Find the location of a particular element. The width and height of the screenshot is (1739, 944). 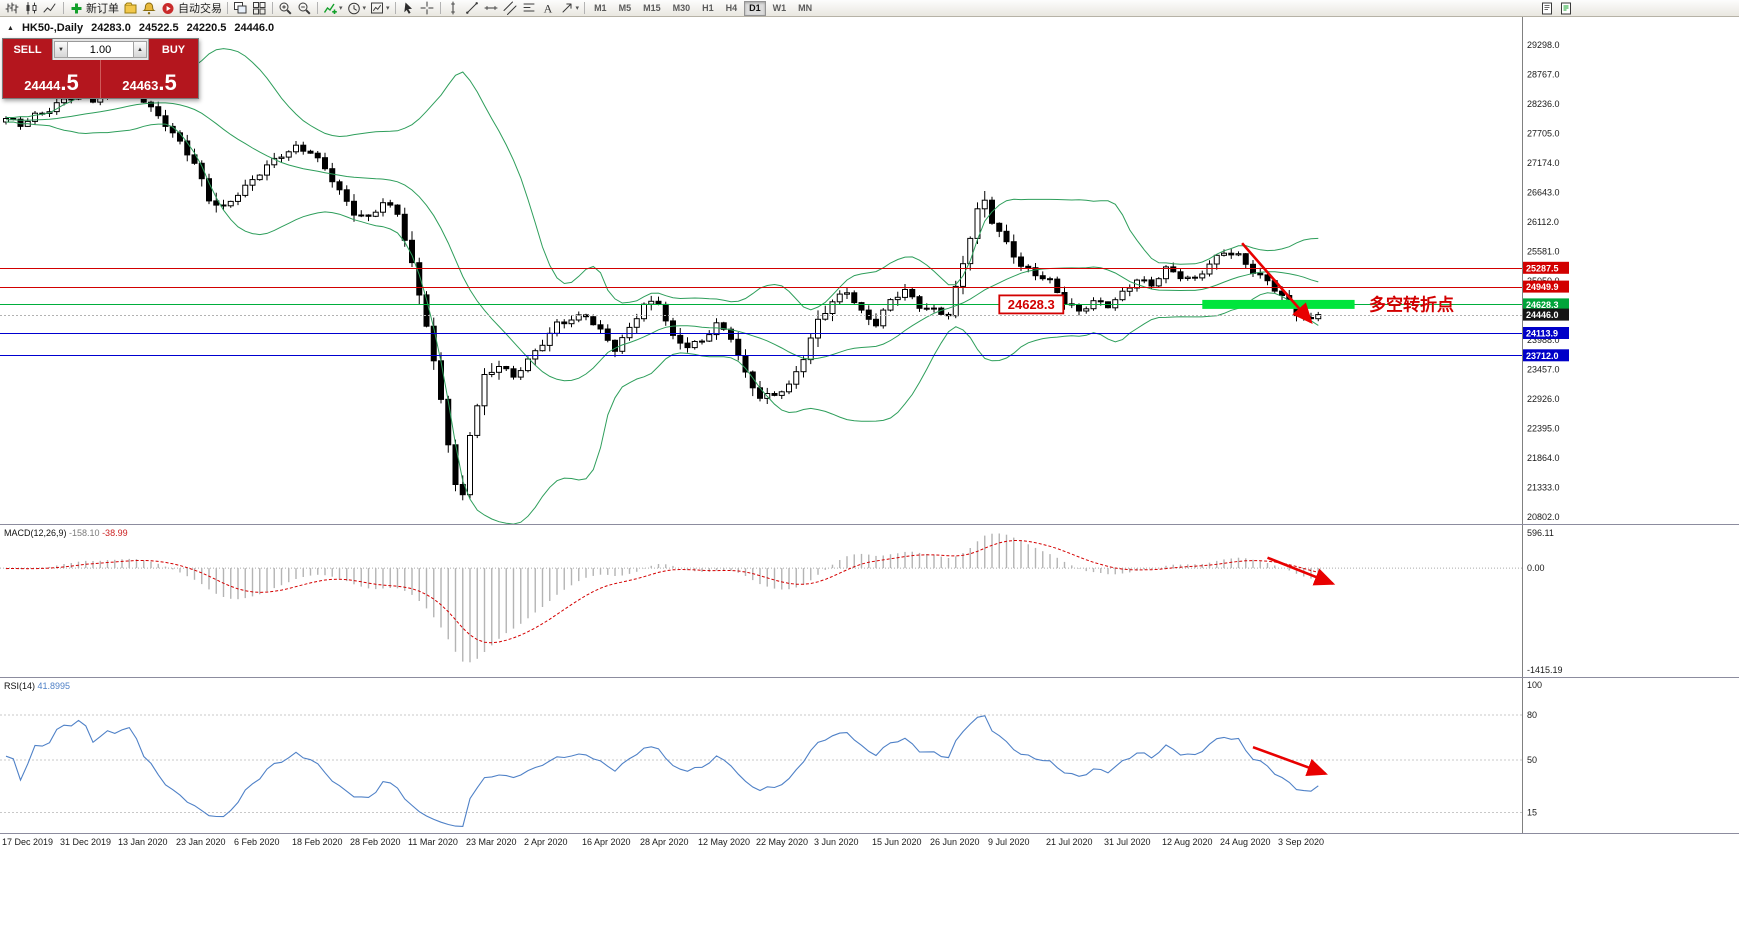

timeframe-m5-button: M5 is located at coordinates (625, 8).